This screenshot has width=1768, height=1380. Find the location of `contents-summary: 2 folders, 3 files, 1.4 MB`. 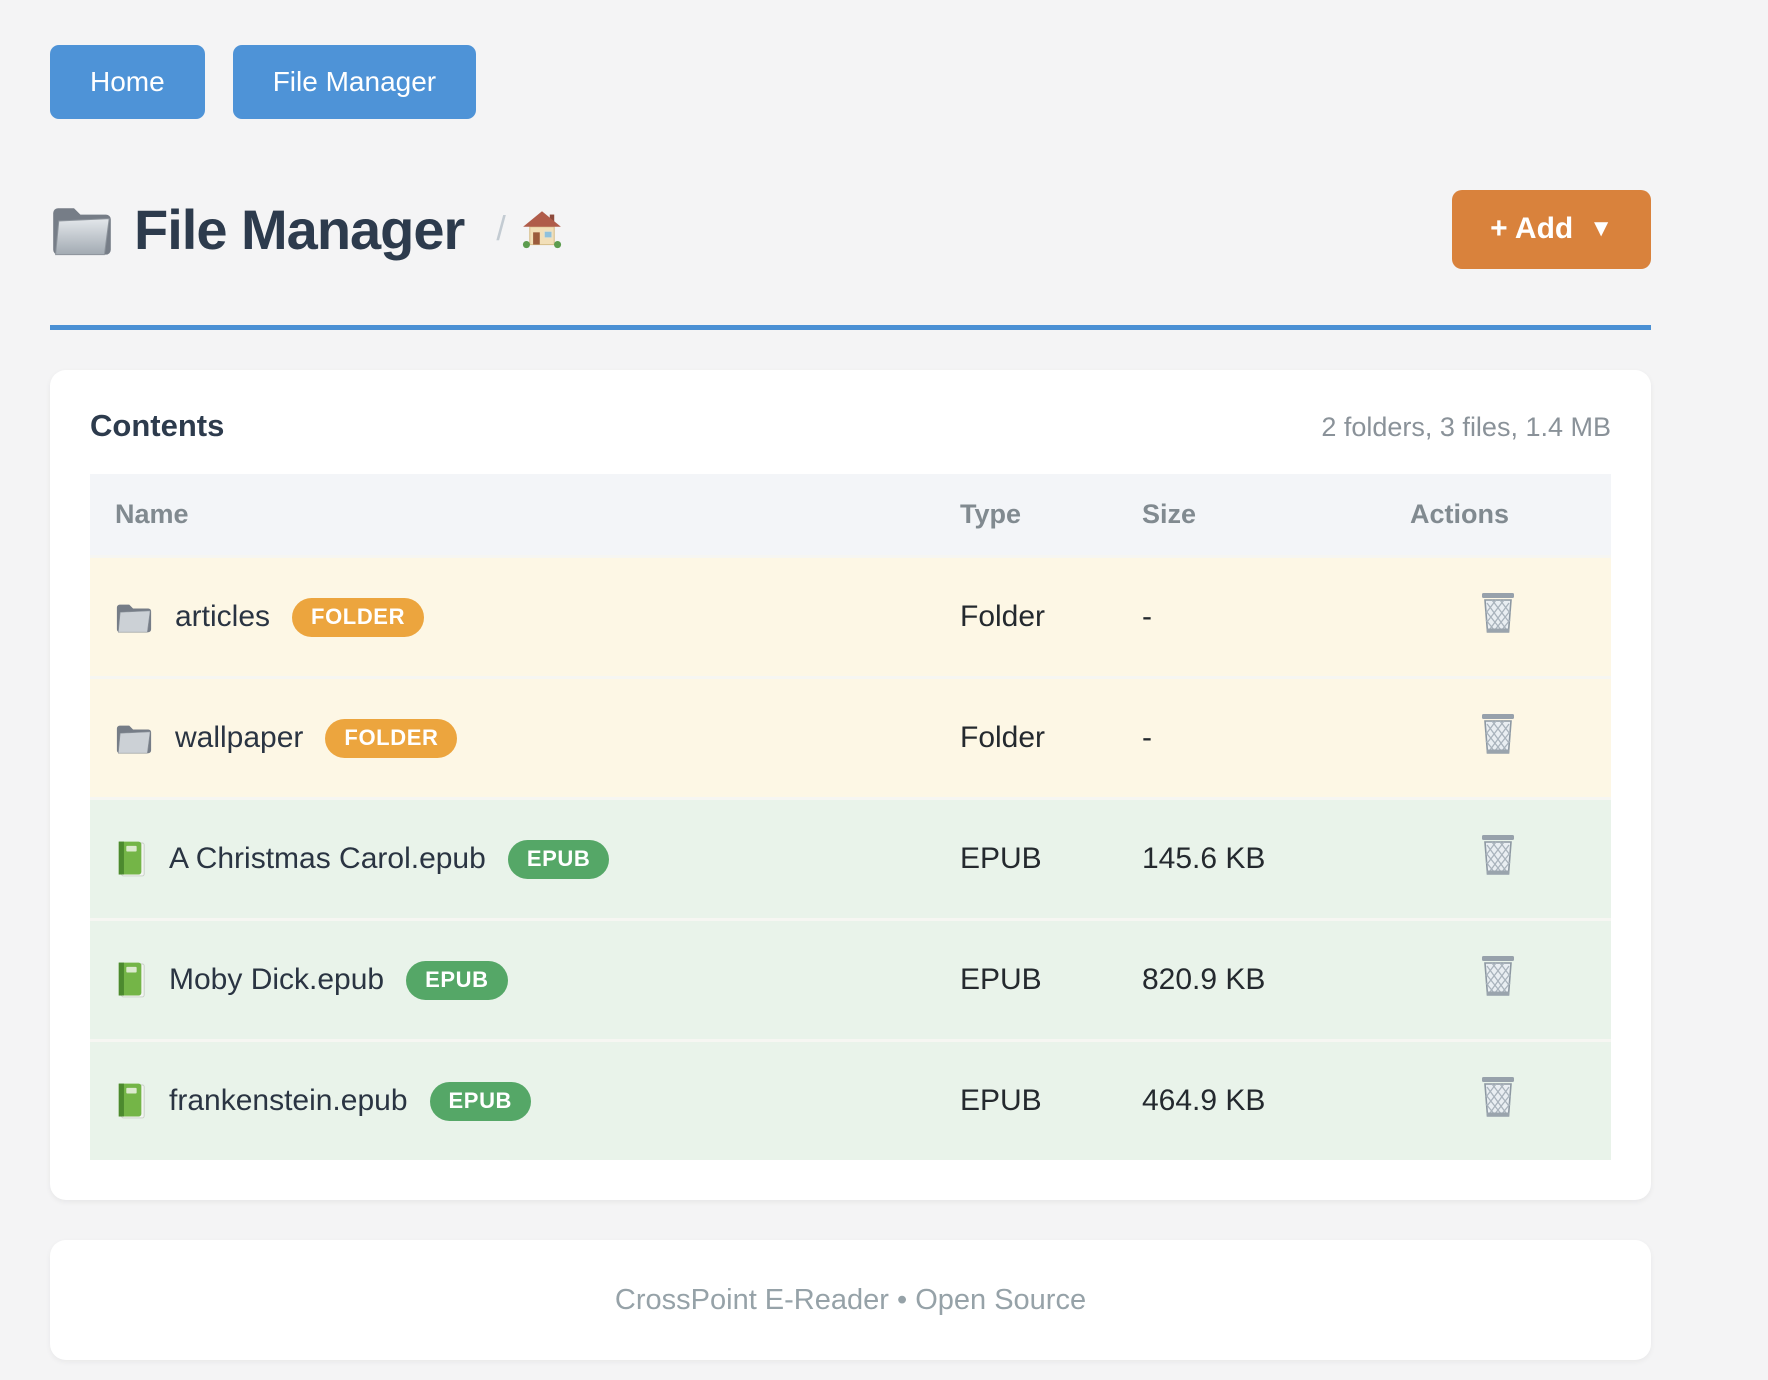

contents-summary: 2 folders, 3 files, 1.4 MB is located at coordinates (1466, 427).